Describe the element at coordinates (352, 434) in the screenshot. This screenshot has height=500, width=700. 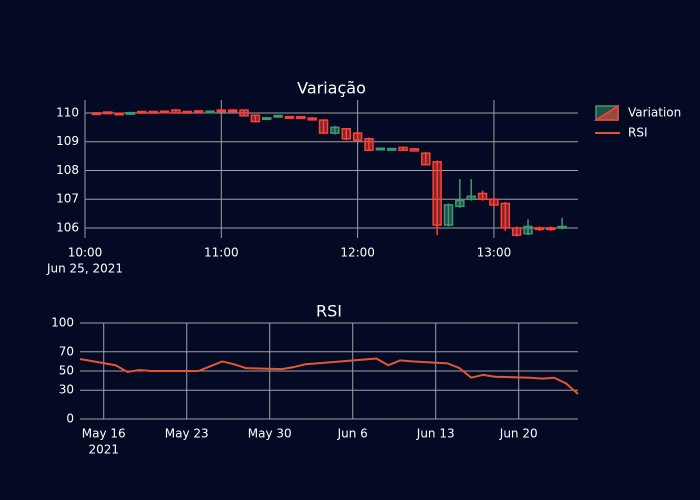
I see `x-tick-label: Jun 6` at that location.